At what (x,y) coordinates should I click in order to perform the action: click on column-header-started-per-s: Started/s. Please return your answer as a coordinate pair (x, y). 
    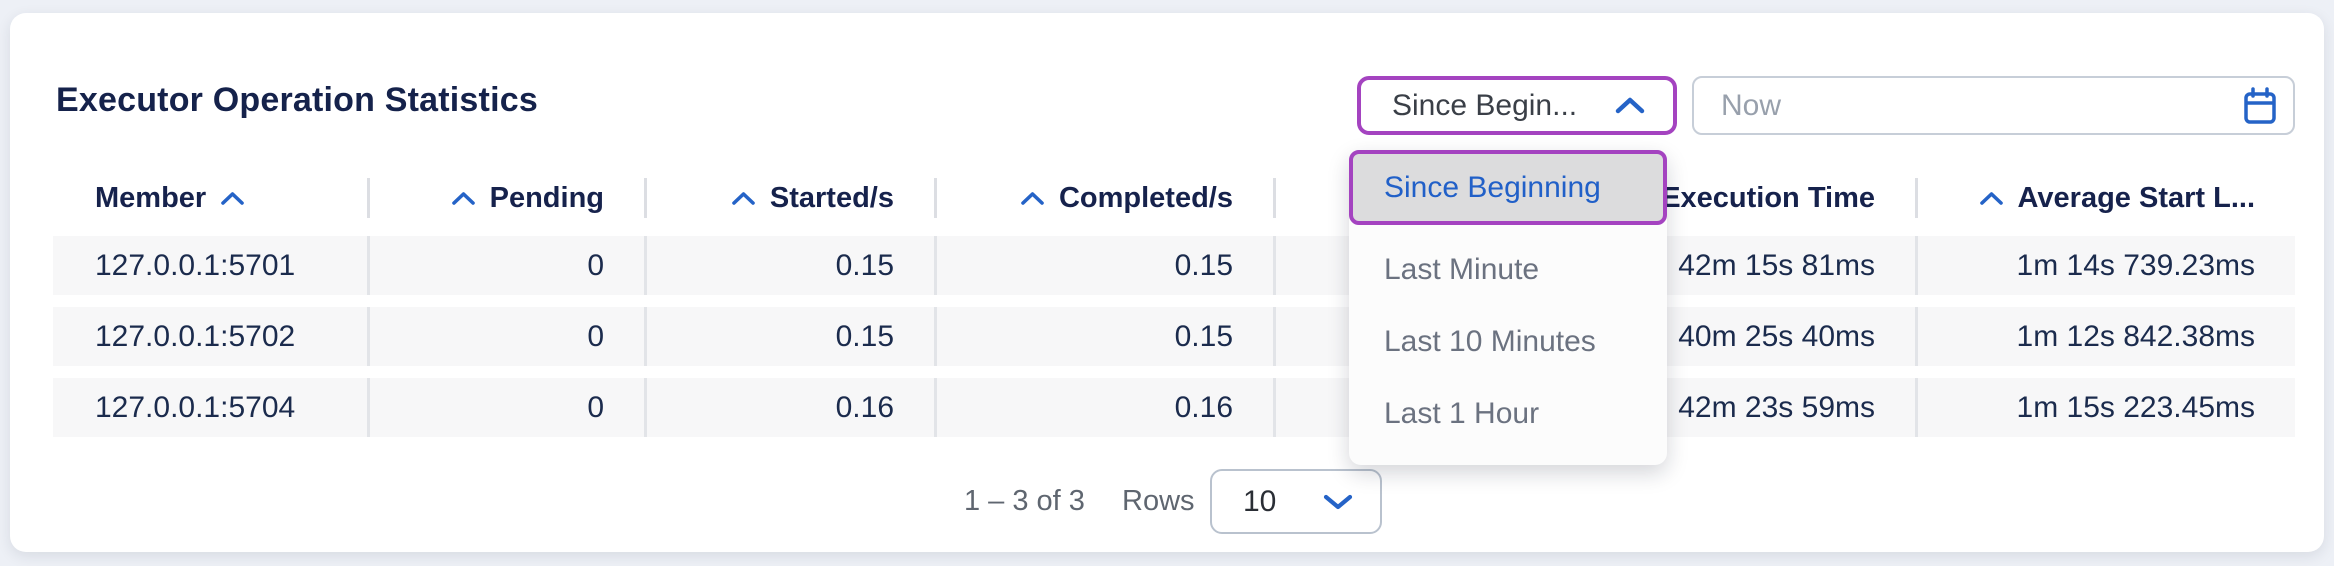
    Looking at the image, I should click on (789, 198).